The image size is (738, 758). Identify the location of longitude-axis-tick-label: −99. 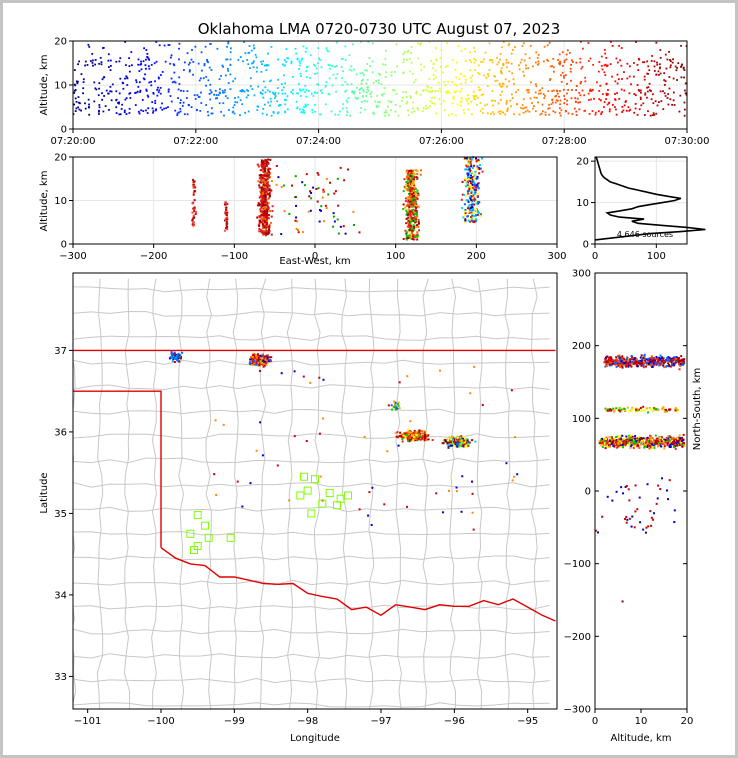
(234, 721).